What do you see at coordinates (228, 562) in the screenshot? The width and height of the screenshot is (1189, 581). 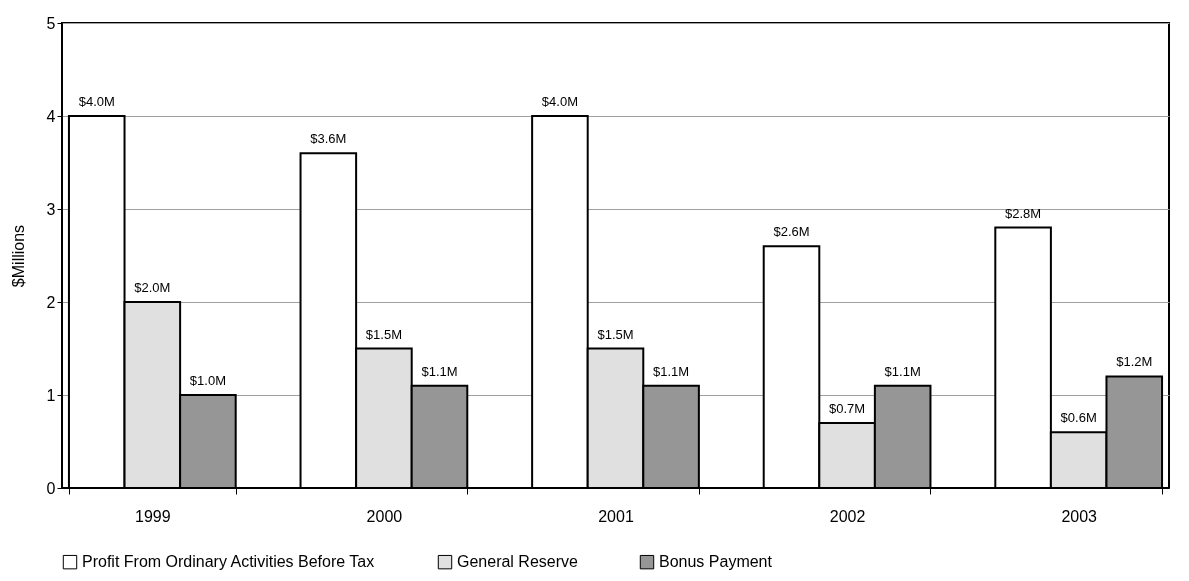 I see `legend-label: Profit From Ordinary Activities Before Tax` at bounding box center [228, 562].